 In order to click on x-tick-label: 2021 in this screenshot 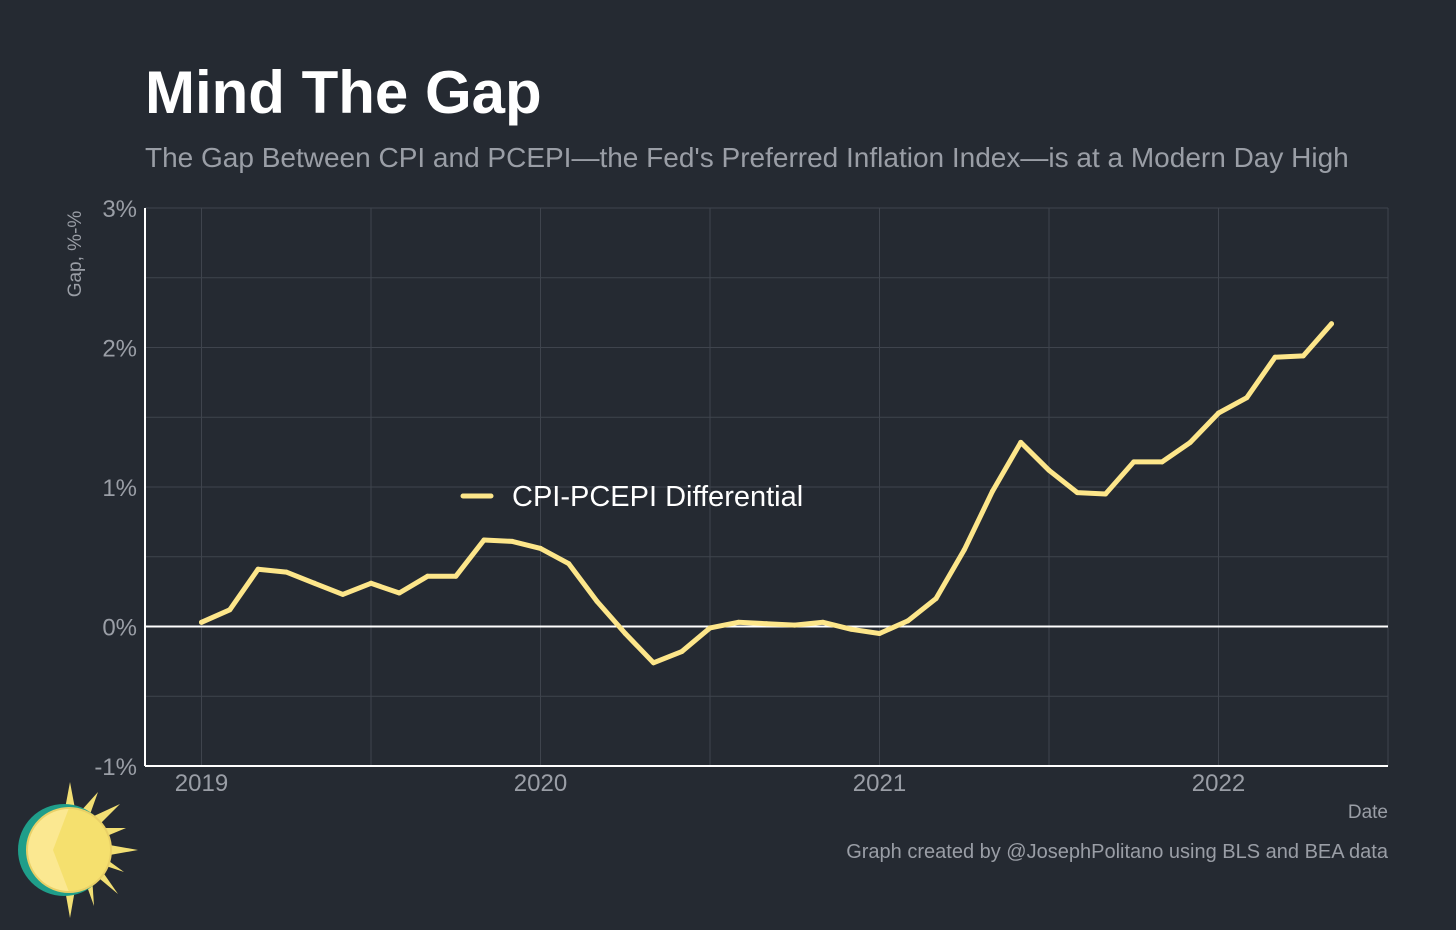, I will do `click(879, 783)`.